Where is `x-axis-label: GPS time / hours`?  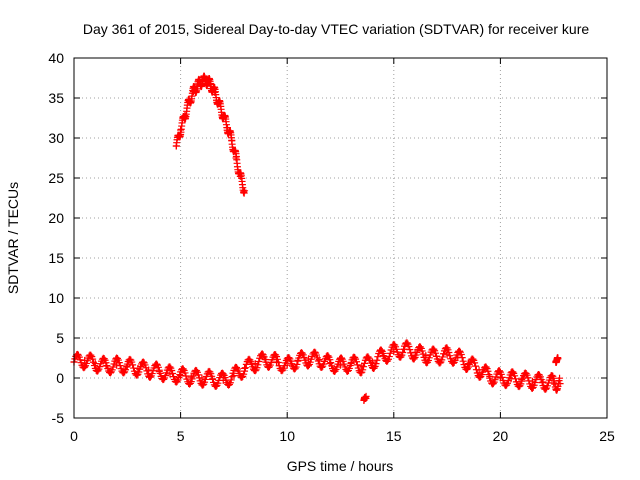 x-axis-label: GPS time / hours is located at coordinates (340, 466).